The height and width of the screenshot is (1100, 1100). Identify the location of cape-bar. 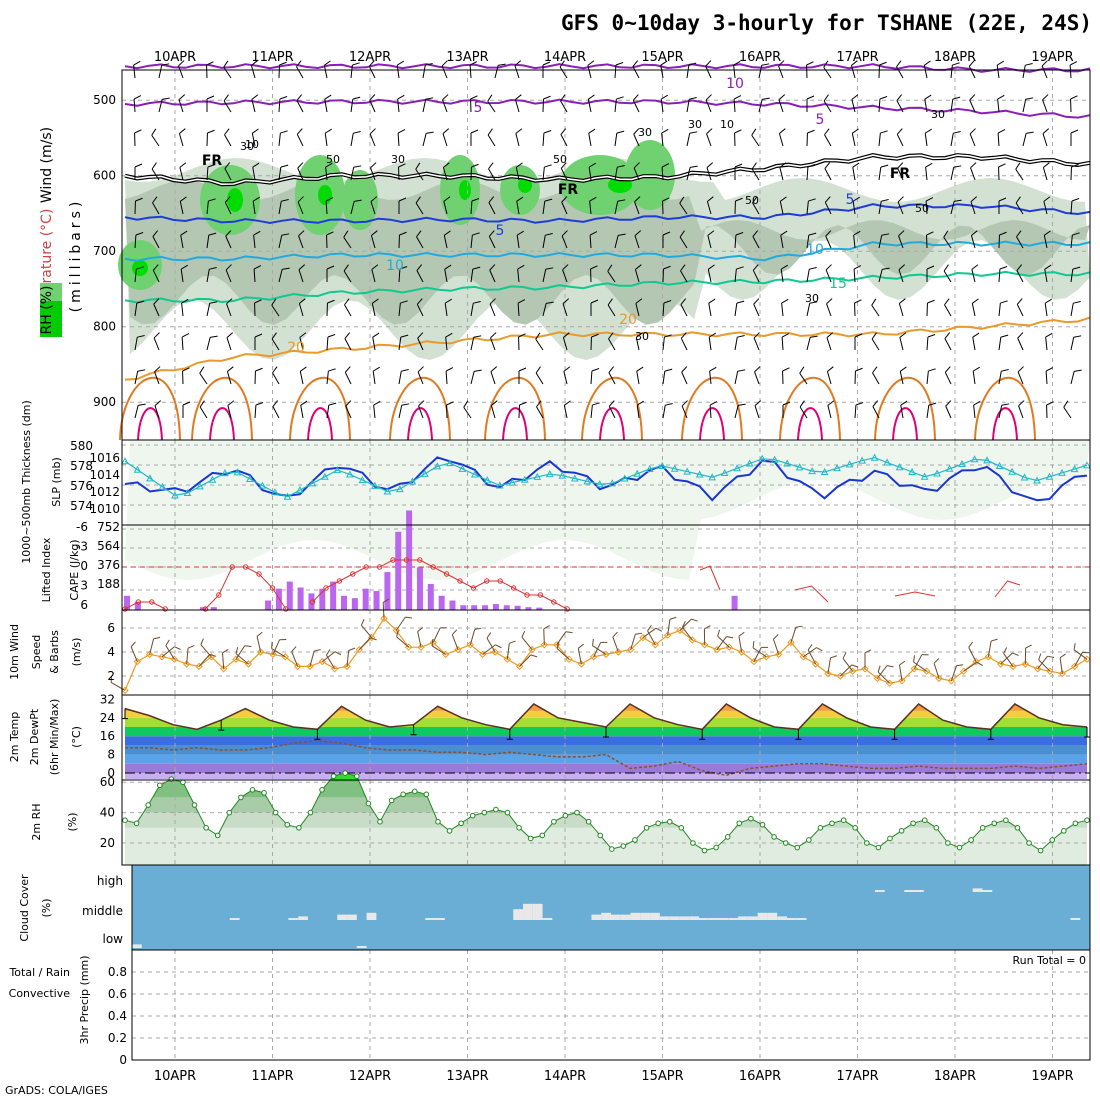
(344, 602).